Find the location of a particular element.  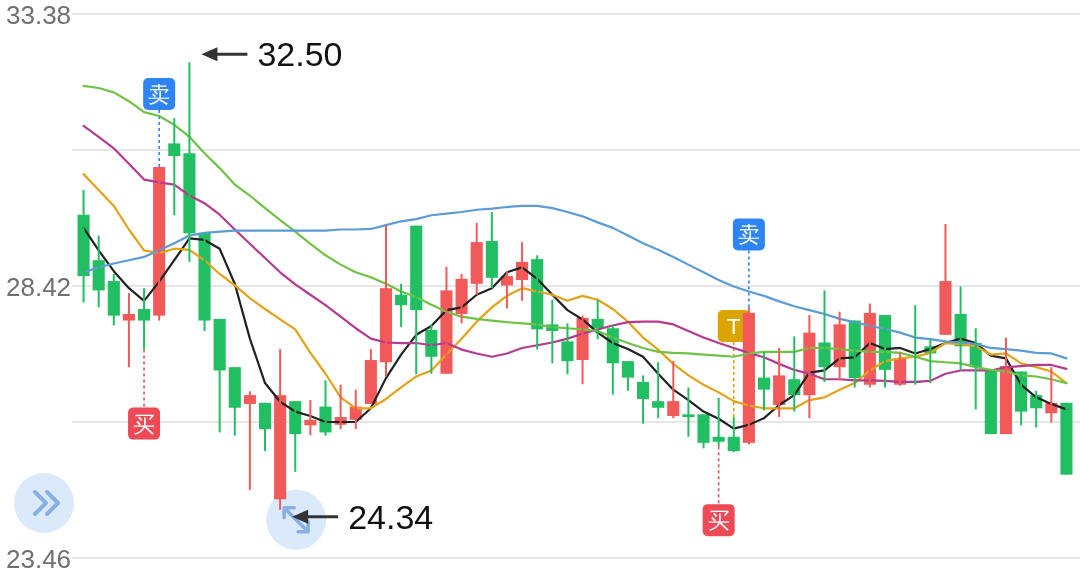

annotation: T is located at coordinates (734, 326).